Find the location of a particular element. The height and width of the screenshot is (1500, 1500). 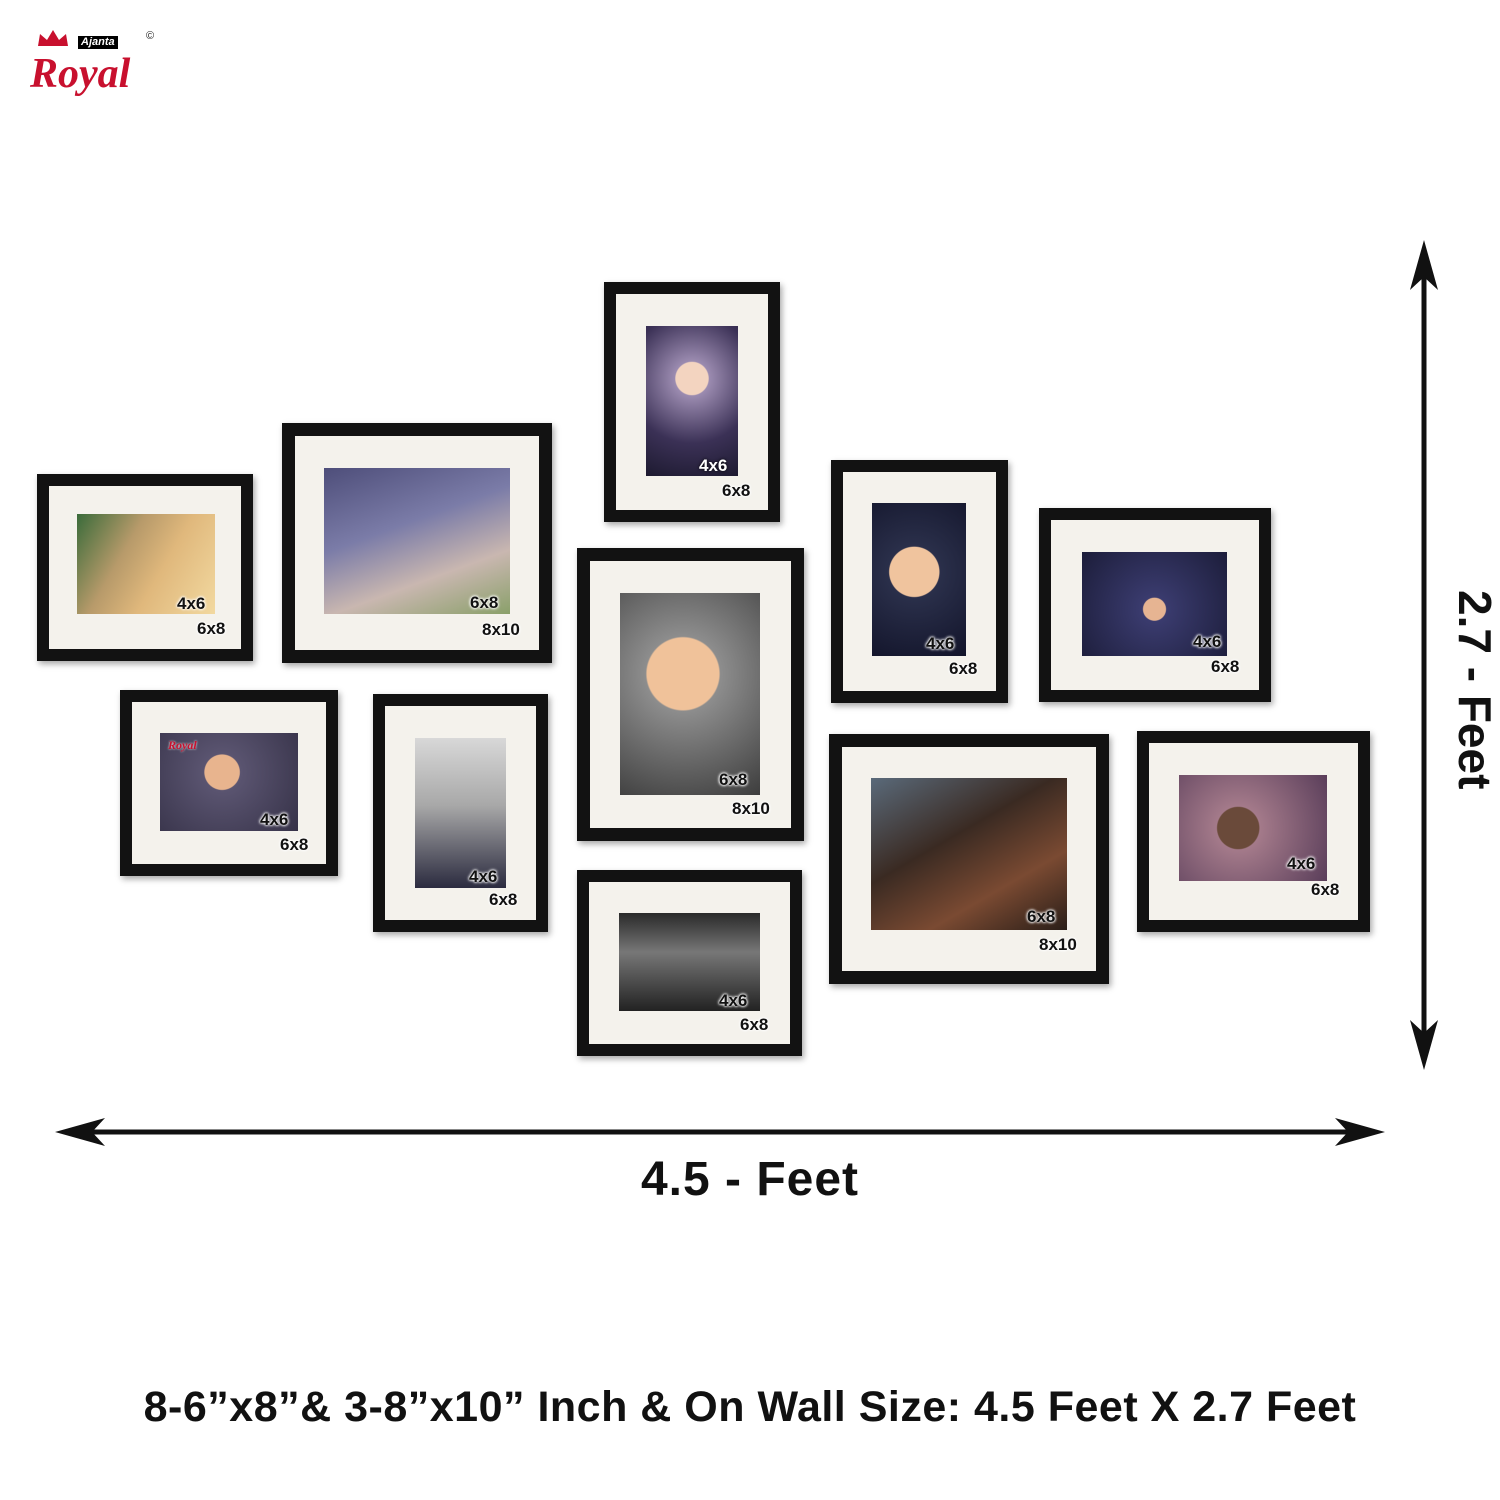

photo-watermark: Royal is located at coordinates (182, 745).